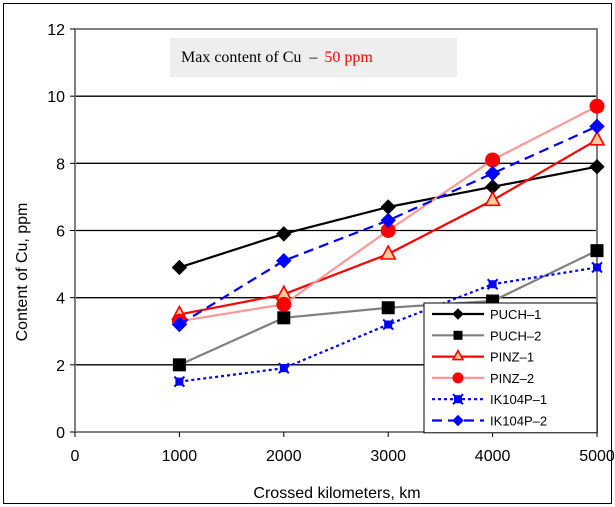 This screenshot has width=615, height=507. I want to click on svg-text:Max content of Cu –: Max content of Cu – 50 ppm, so click(277, 57).